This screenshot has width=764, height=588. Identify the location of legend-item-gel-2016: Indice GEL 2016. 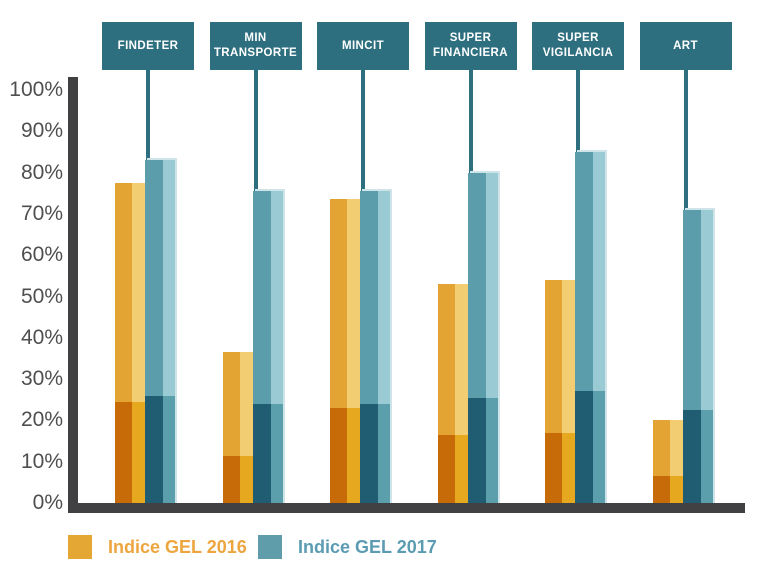
(157, 547).